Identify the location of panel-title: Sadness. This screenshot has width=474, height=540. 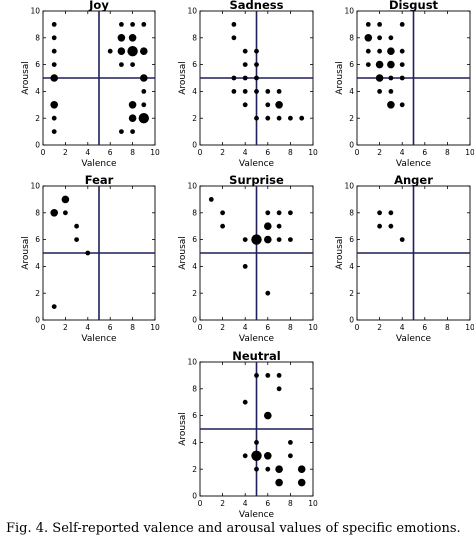
(257, 6).